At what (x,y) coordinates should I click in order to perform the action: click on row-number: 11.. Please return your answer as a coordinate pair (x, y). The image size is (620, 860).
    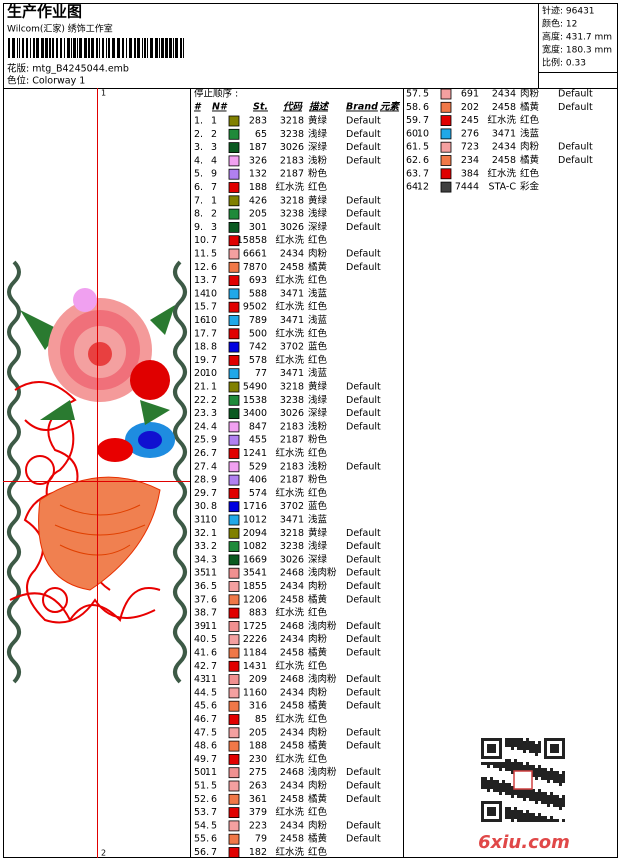
    Looking at the image, I should click on (201, 254).